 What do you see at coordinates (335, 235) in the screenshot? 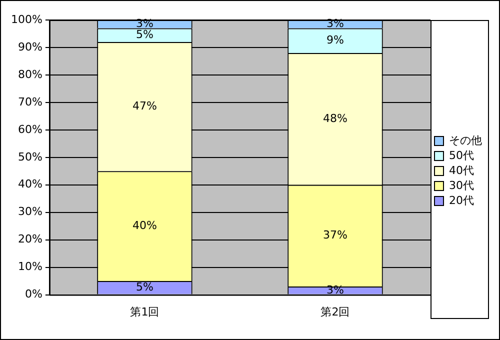
I see `data-label: 37%` at bounding box center [335, 235].